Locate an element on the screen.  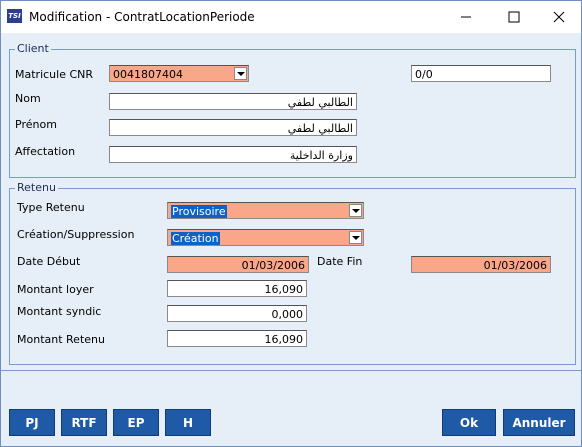
button: Ok is located at coordinates (469, 422).